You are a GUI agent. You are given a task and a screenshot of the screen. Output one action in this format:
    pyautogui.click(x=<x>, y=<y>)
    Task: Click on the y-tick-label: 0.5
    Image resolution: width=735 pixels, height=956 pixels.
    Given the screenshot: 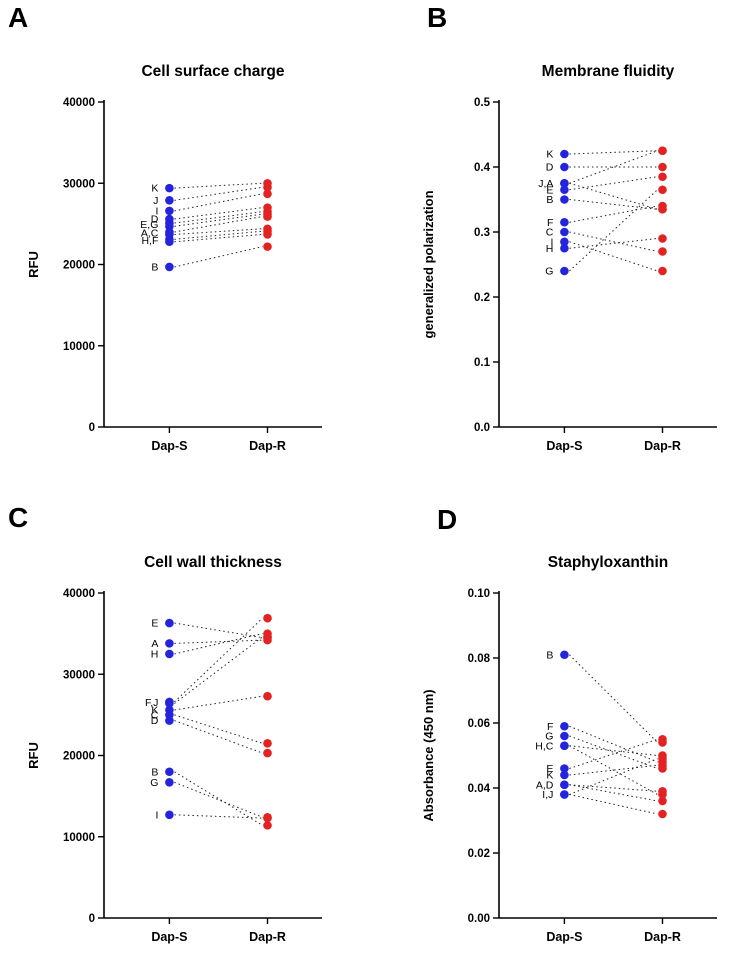 What is the action you would take?
    pyautogui.click(x=482, y=103)
    